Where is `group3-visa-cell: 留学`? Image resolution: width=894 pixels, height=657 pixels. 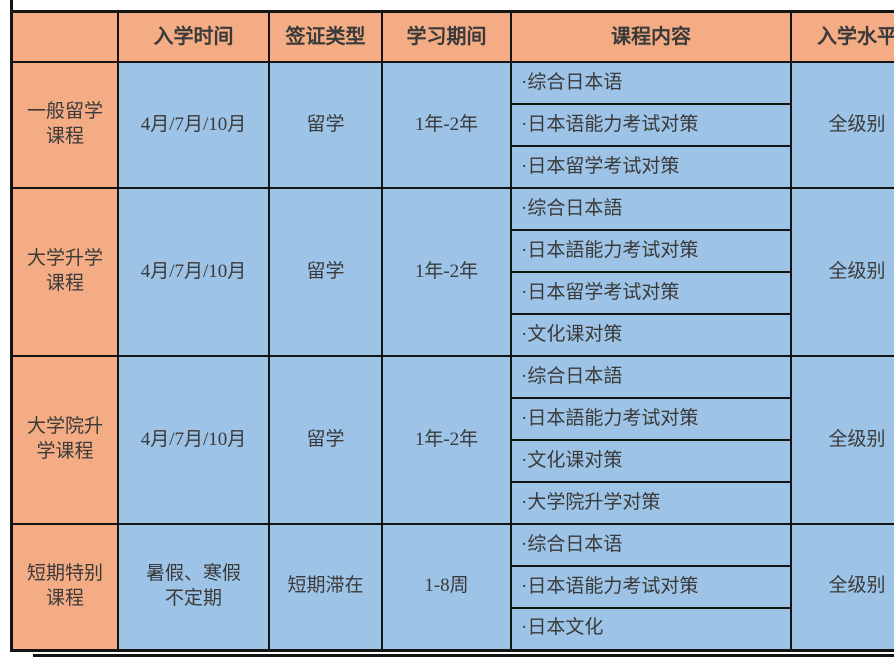 group3-visa-cell: 留学 is located at coordinates (325, 440).